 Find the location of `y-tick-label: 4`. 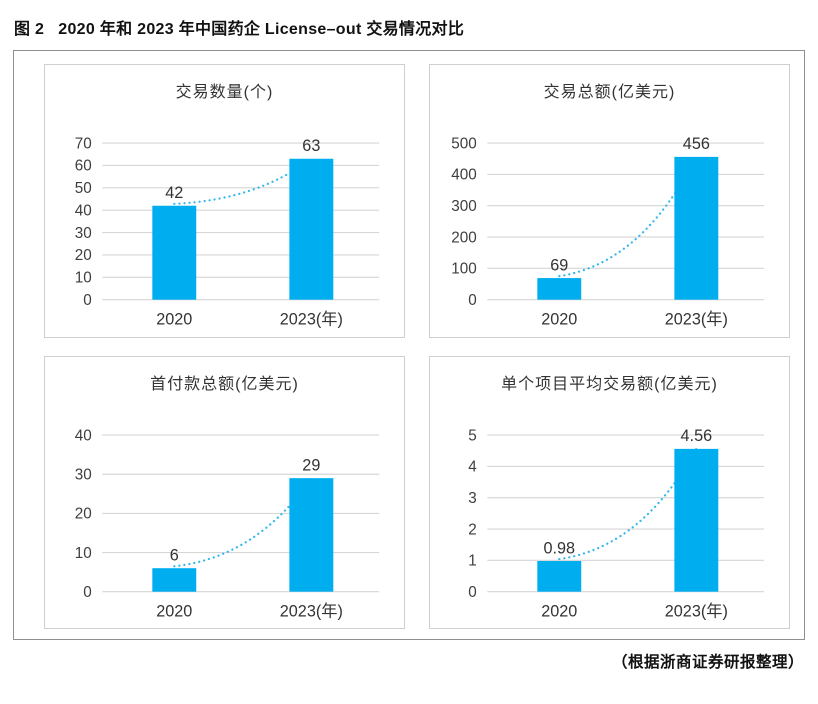

y-tick-label: 4 is located at coordinates (472, 466).